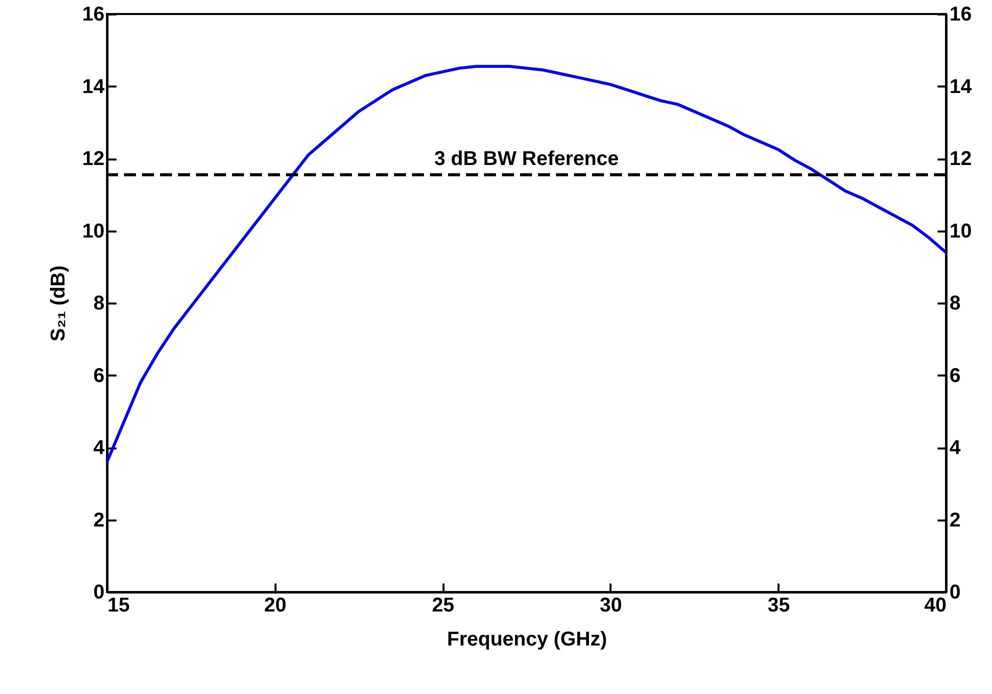 Image resolution: width=992 pixels, height=694 pixels. What do you see at coordinates (275, 605) in the screenshot?
I see `x-tick-label: 20` at bounding box center [275, 605].